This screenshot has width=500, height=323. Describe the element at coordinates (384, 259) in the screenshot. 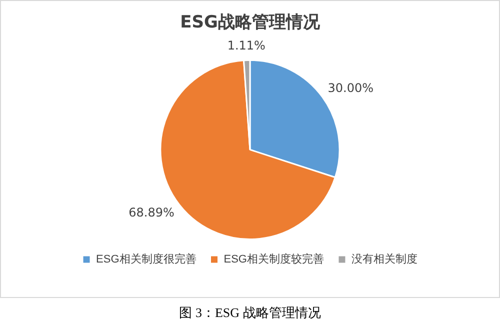

I see `legend-label: 没有相关制度` at that location.